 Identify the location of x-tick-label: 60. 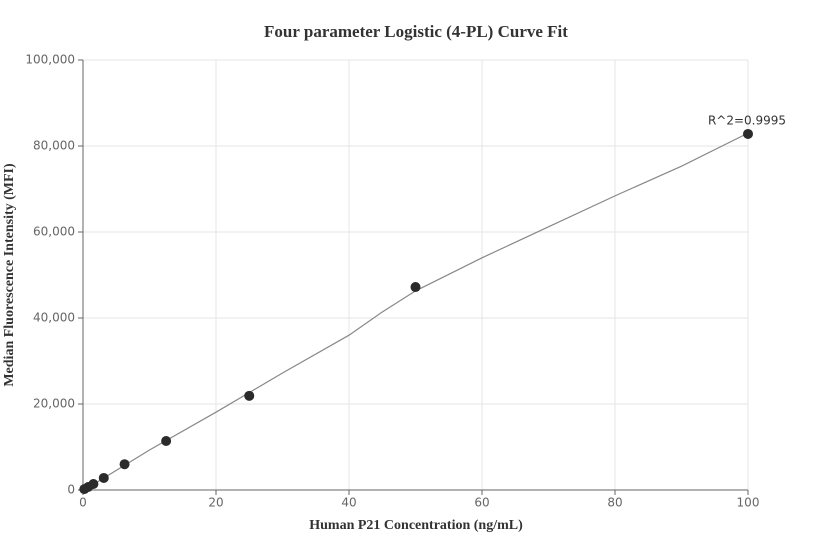
(481, 503).